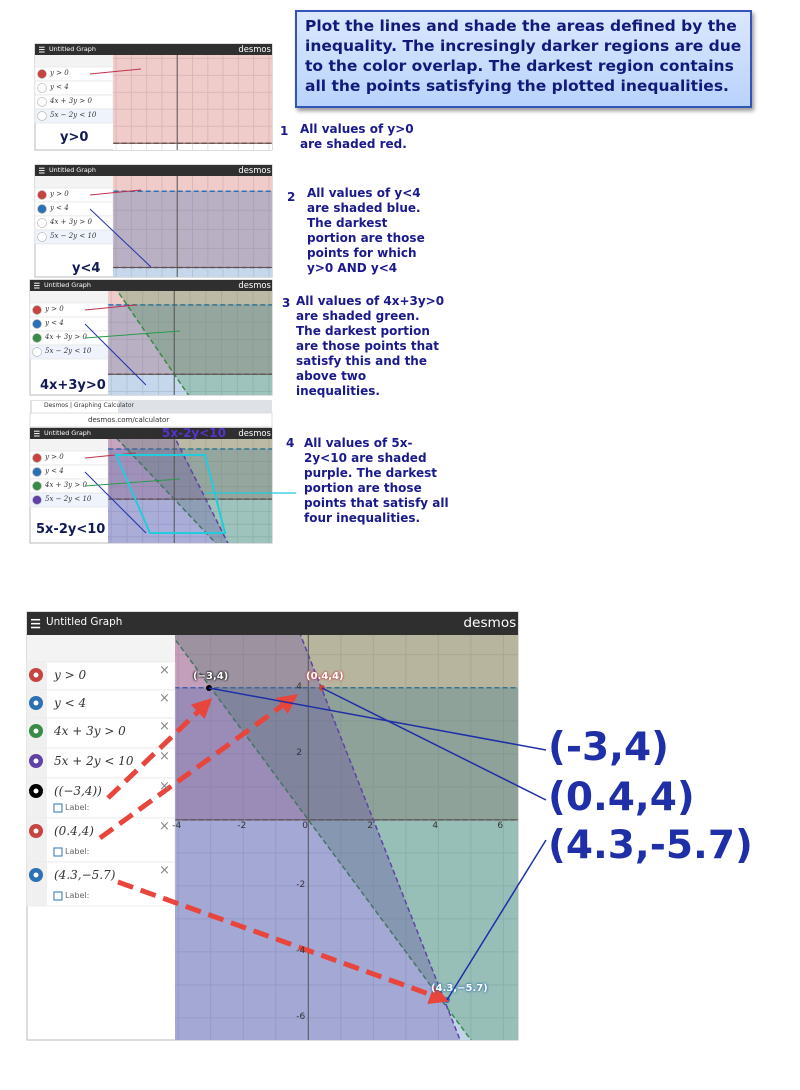  I want to click on step-text: All values of y>0 are shaded red., so click(357, 136).